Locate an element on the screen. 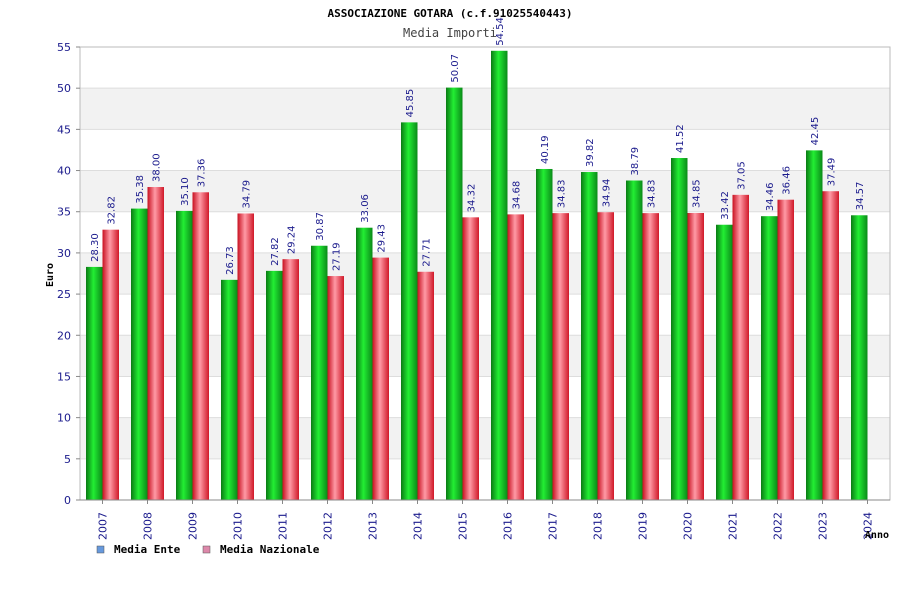  x-axis-label: Anno is located at coordinates (877, 535).